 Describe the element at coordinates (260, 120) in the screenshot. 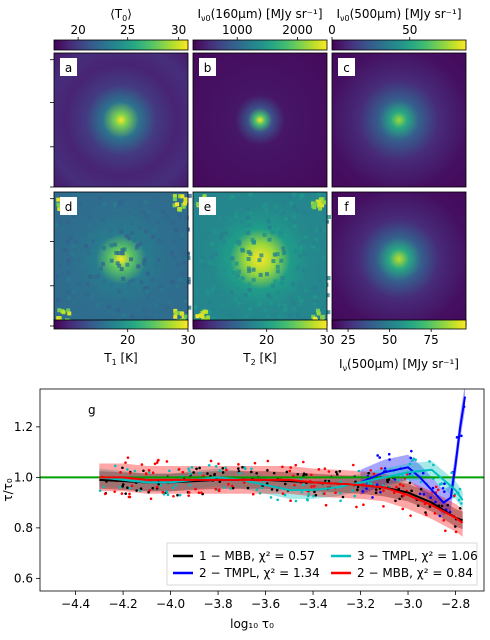

I see `panel-frame` at that location.